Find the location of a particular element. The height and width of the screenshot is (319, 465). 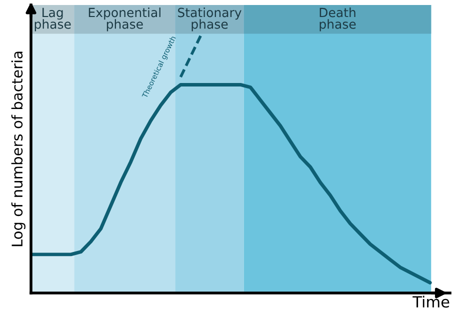

text: Exponential phase is located at coordinates (124, 20).